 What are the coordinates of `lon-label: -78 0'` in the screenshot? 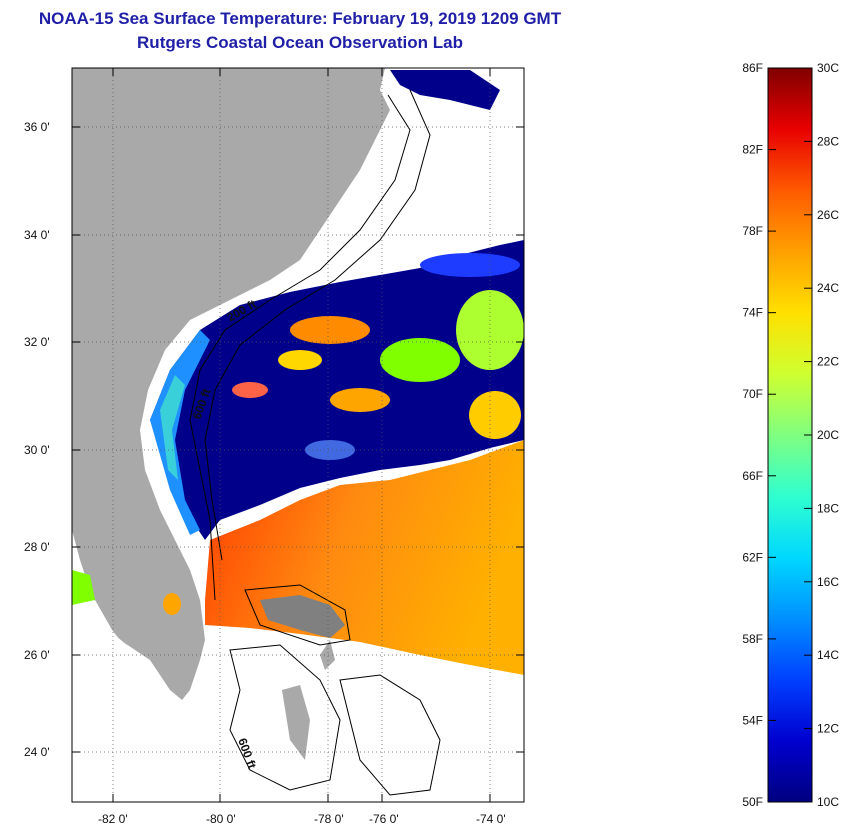 It's located at (329, 819).